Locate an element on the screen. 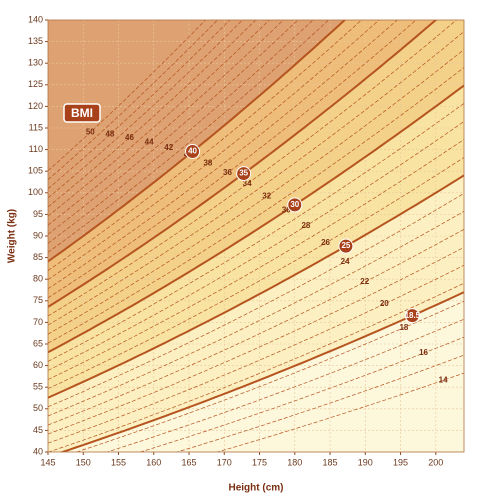  y-tick-label: 60 is located at coordinates (38, 365).